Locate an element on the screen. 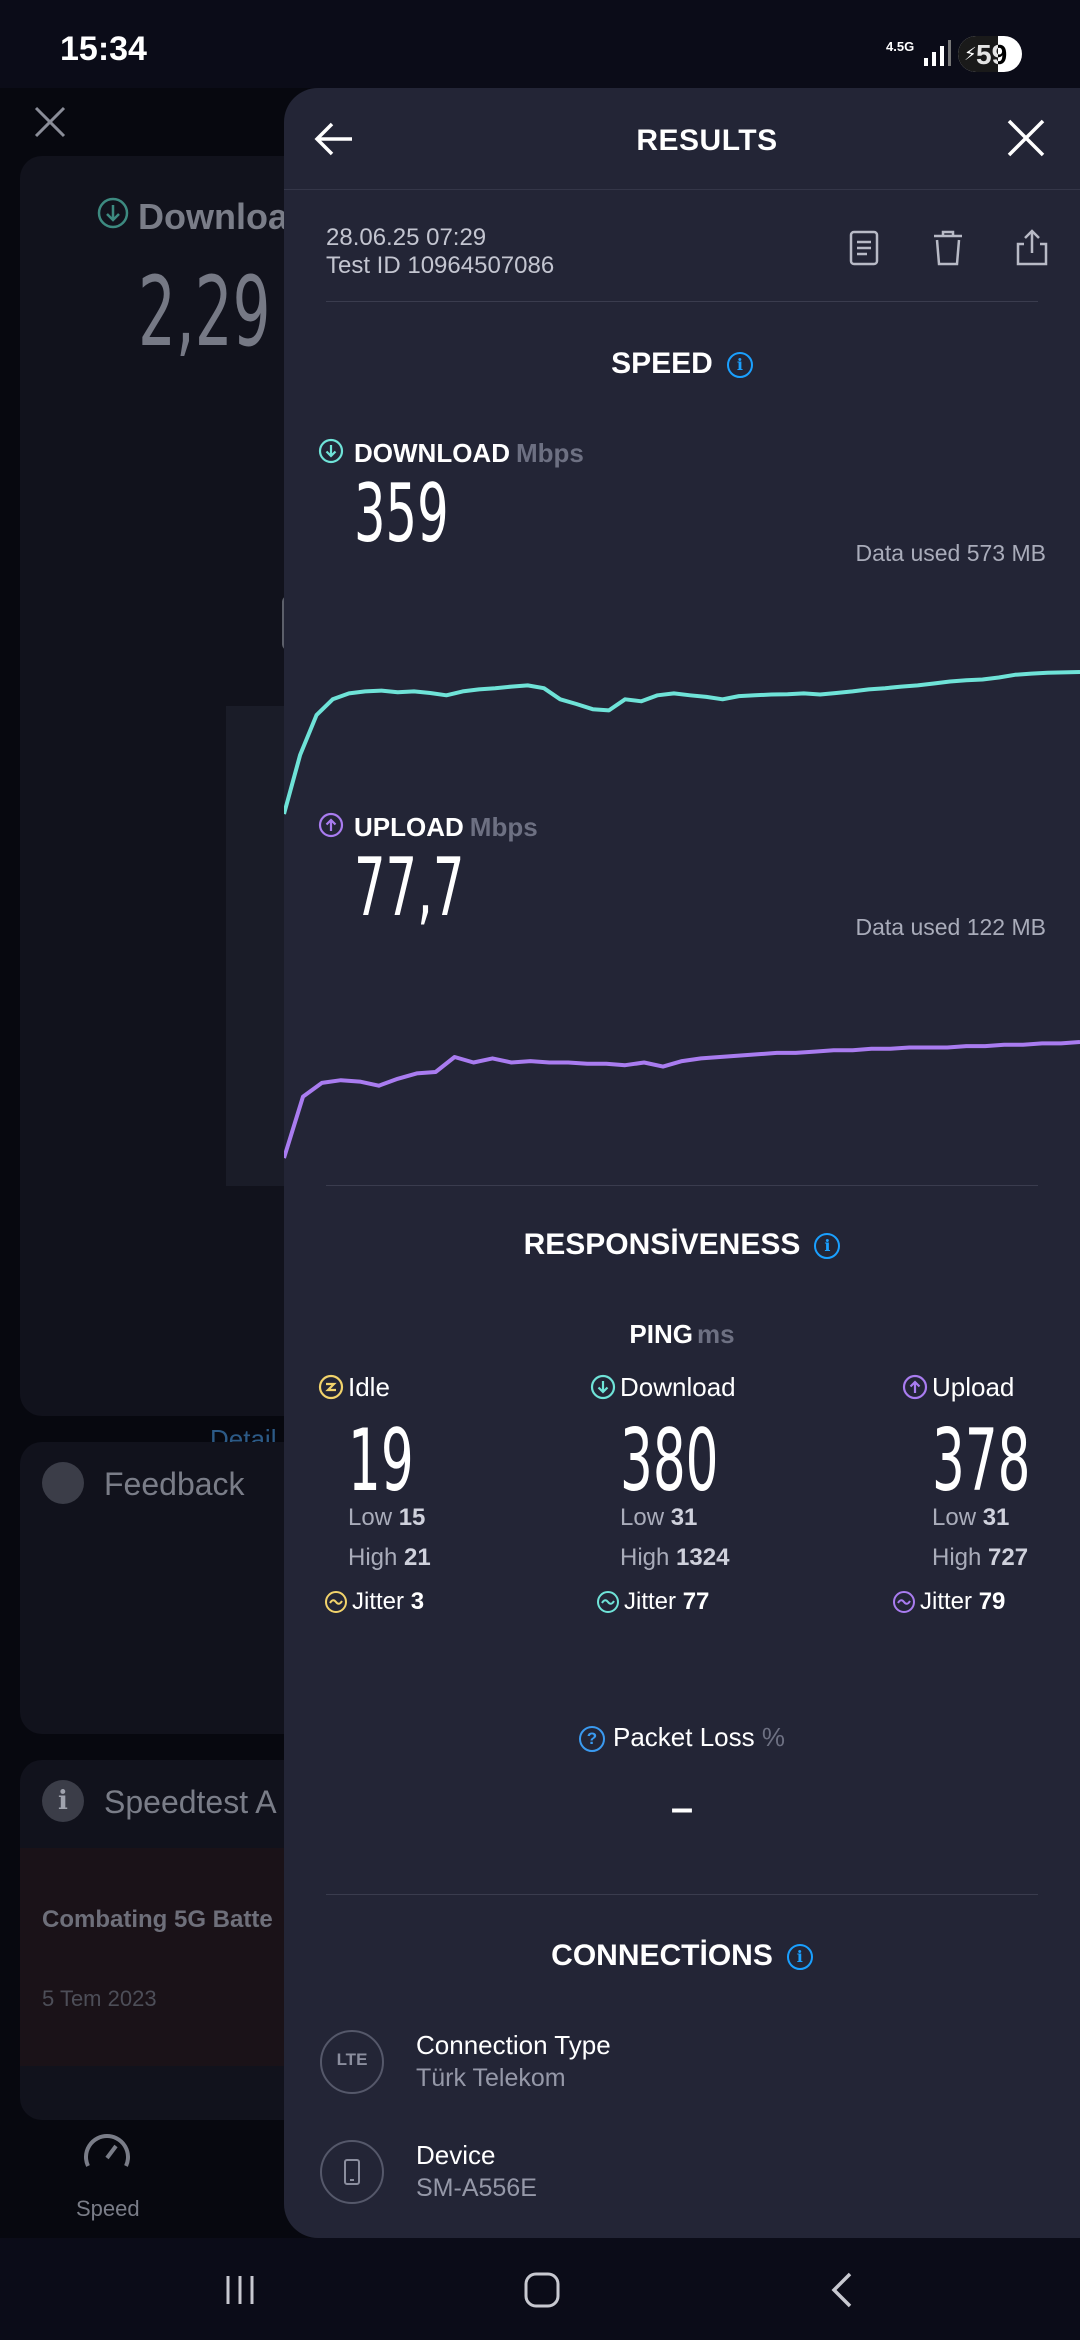  download-line is located at coordinates (682, 742).